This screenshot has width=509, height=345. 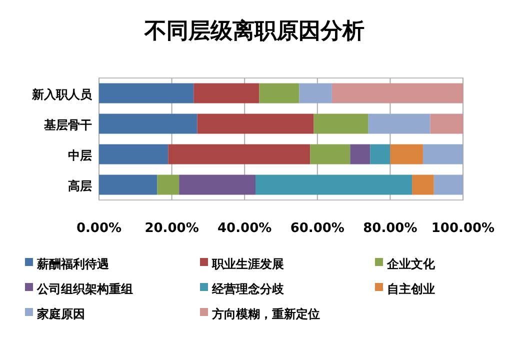 What do you see at coordinates (80, 155) in the screenshot?
I see `y-tick-label: 中层` at bounding box center [80, 155].